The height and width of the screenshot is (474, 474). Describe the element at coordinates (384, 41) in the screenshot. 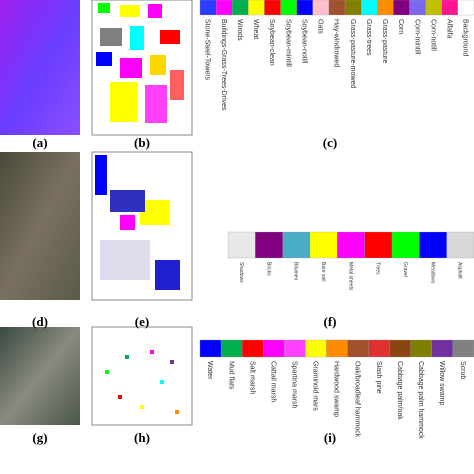

I see `legend-label: Grass-pasture` at that location.